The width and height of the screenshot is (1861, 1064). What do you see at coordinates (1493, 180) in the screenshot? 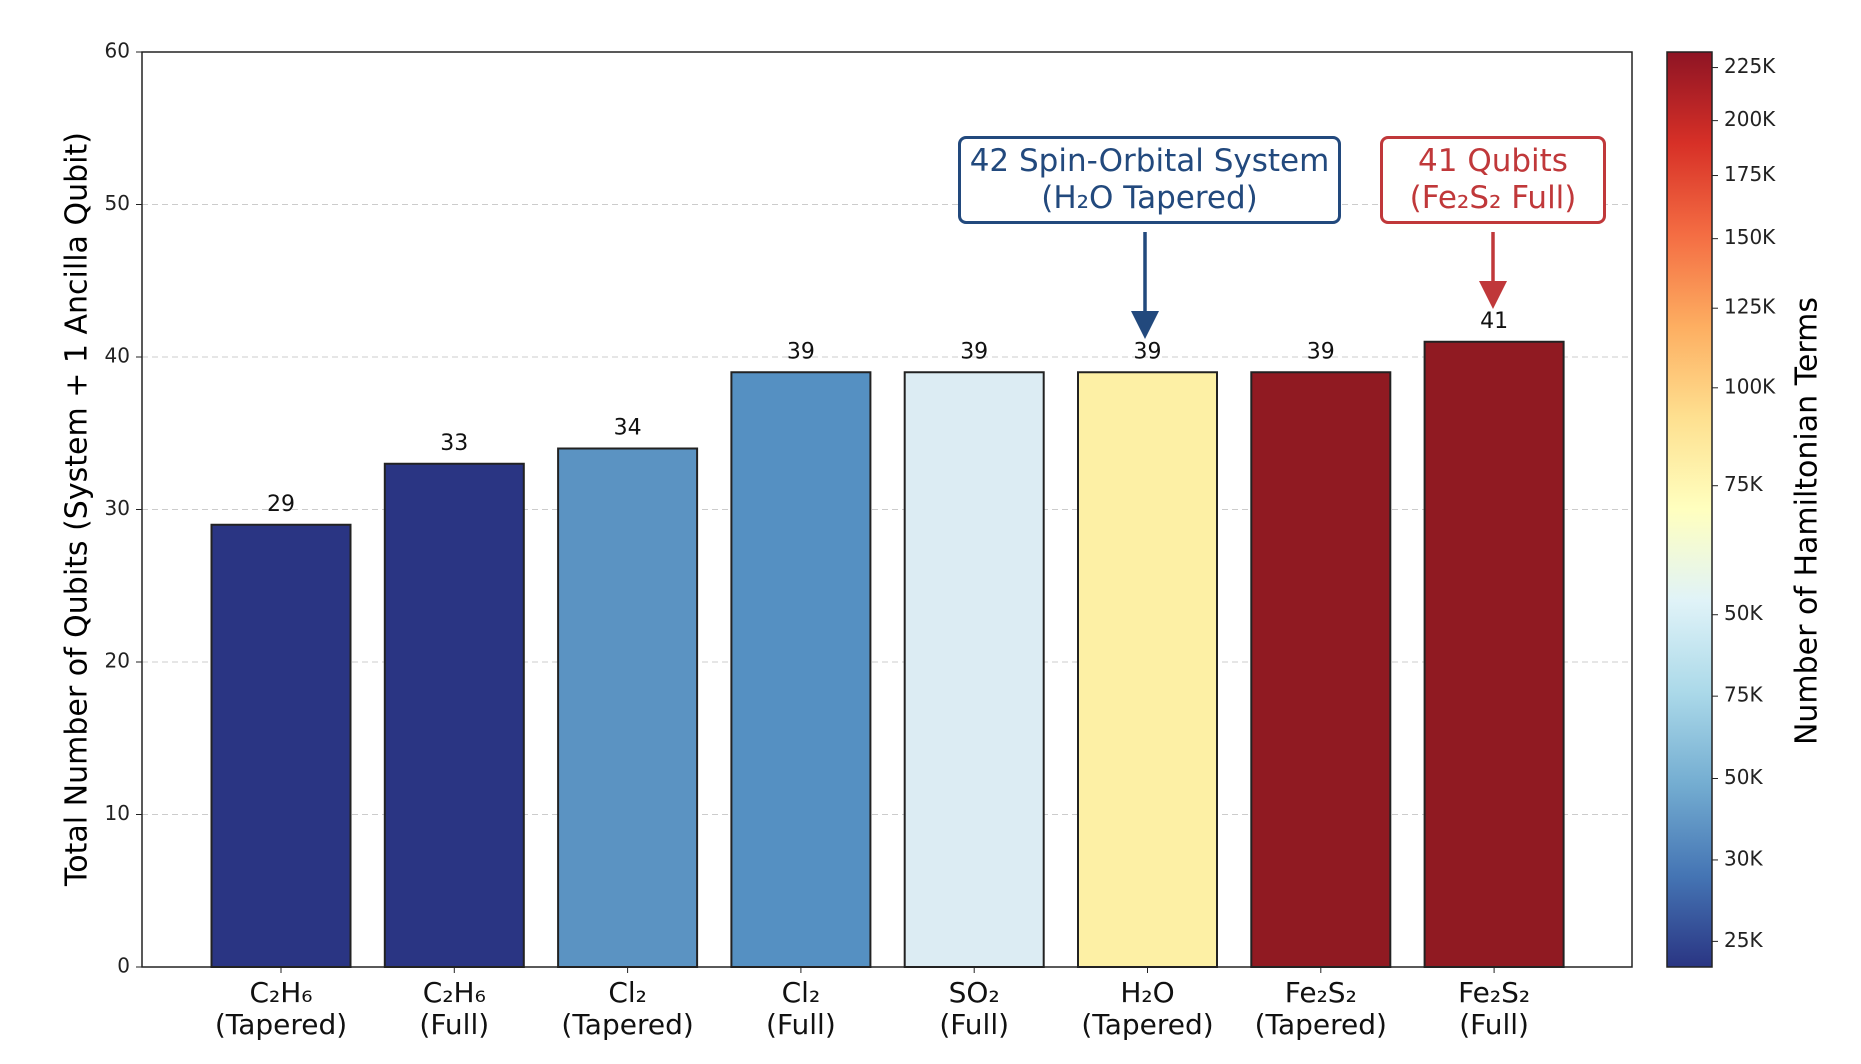
I see `annotation: 41 Qubits (Fe₂S₂ Full)` at bounding box center [1493, 180].